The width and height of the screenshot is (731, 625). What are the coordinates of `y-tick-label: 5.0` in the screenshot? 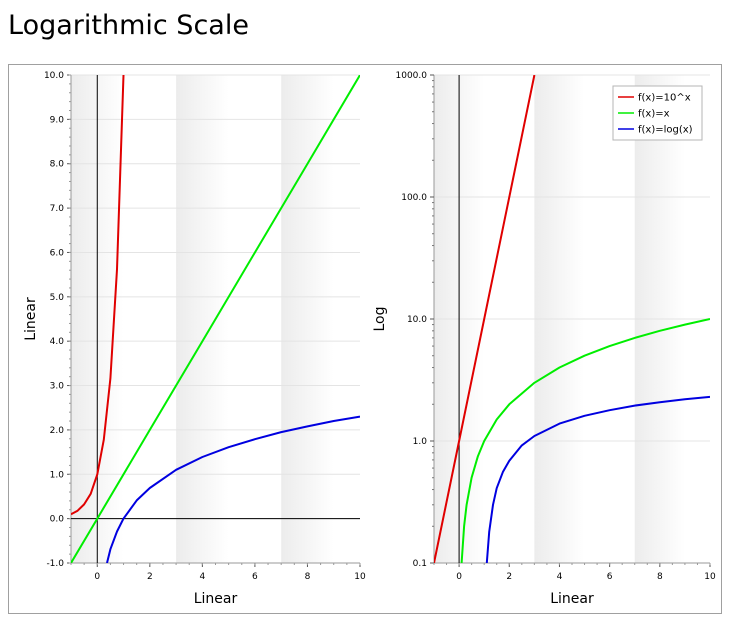 It's located at (57, 298).